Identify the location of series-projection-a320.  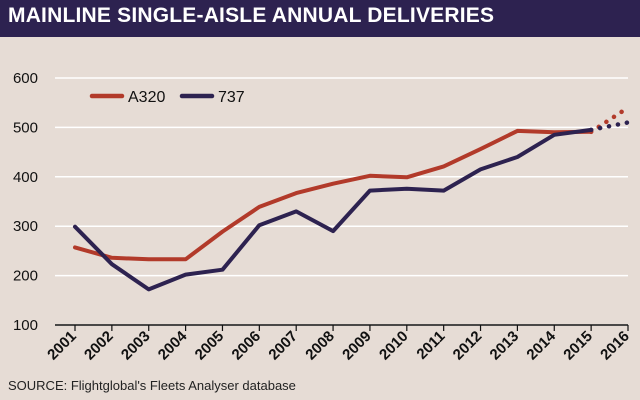
(609, 120).